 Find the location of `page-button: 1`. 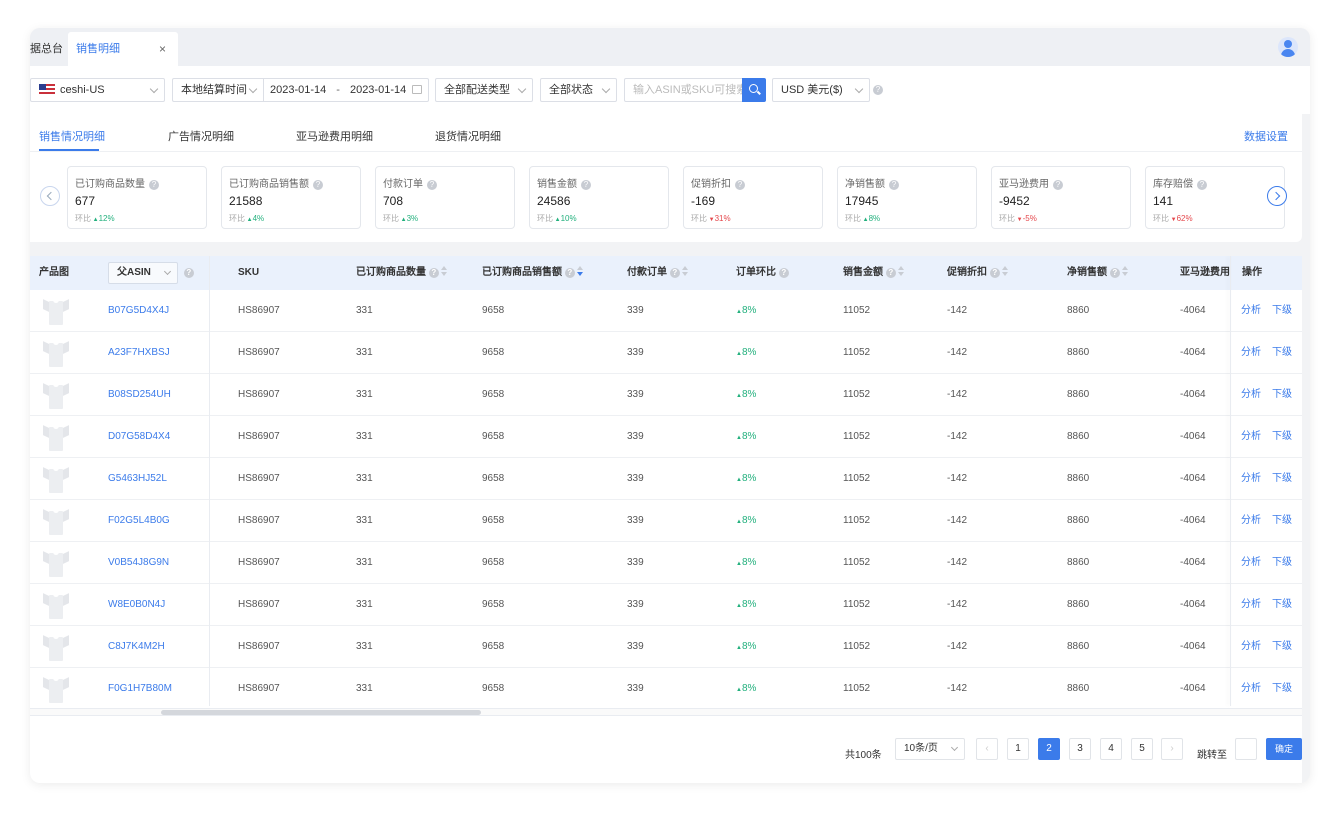

page-button: 1 is located at coordinates (1018, 749).